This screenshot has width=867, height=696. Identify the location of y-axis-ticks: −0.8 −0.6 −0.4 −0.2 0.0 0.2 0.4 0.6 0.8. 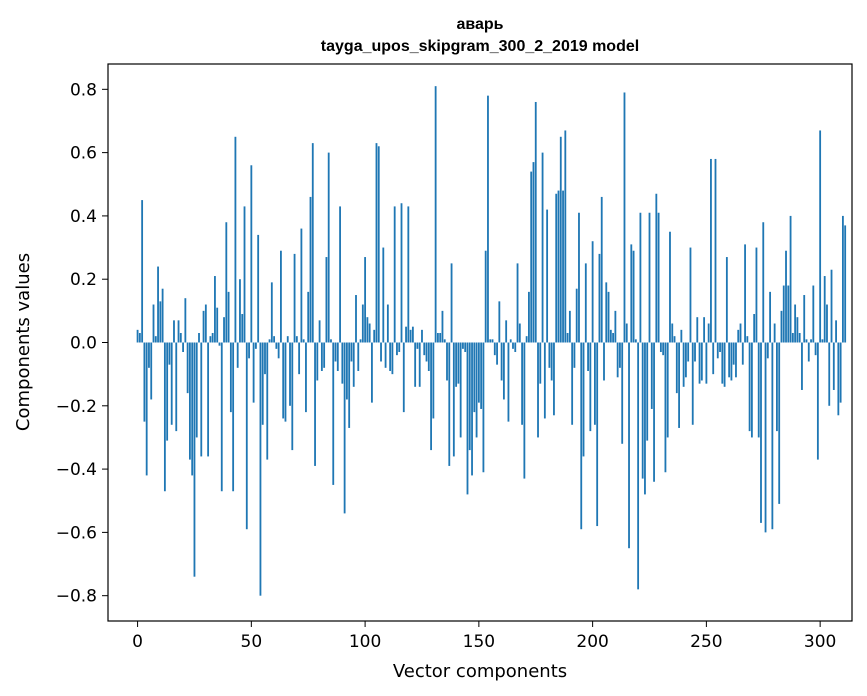
(82, 343).